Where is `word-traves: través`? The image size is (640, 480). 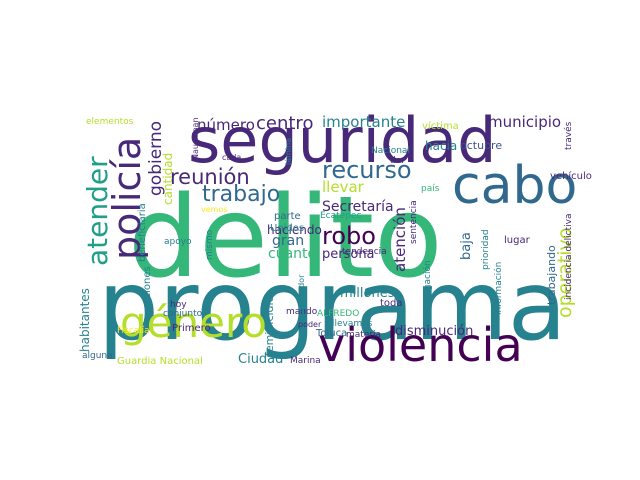
word-traves: través is located at coordinates (569, 135).